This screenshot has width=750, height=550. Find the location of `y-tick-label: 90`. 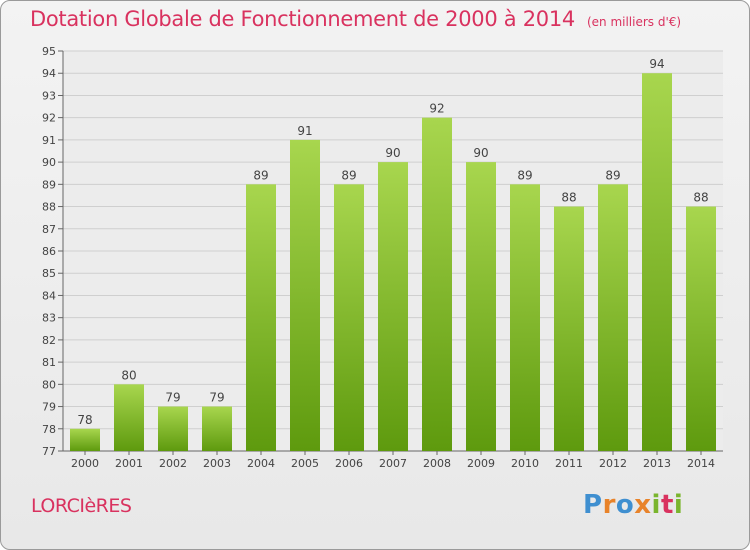

y-tick-label: 90 is located at coordinates (49, 162).